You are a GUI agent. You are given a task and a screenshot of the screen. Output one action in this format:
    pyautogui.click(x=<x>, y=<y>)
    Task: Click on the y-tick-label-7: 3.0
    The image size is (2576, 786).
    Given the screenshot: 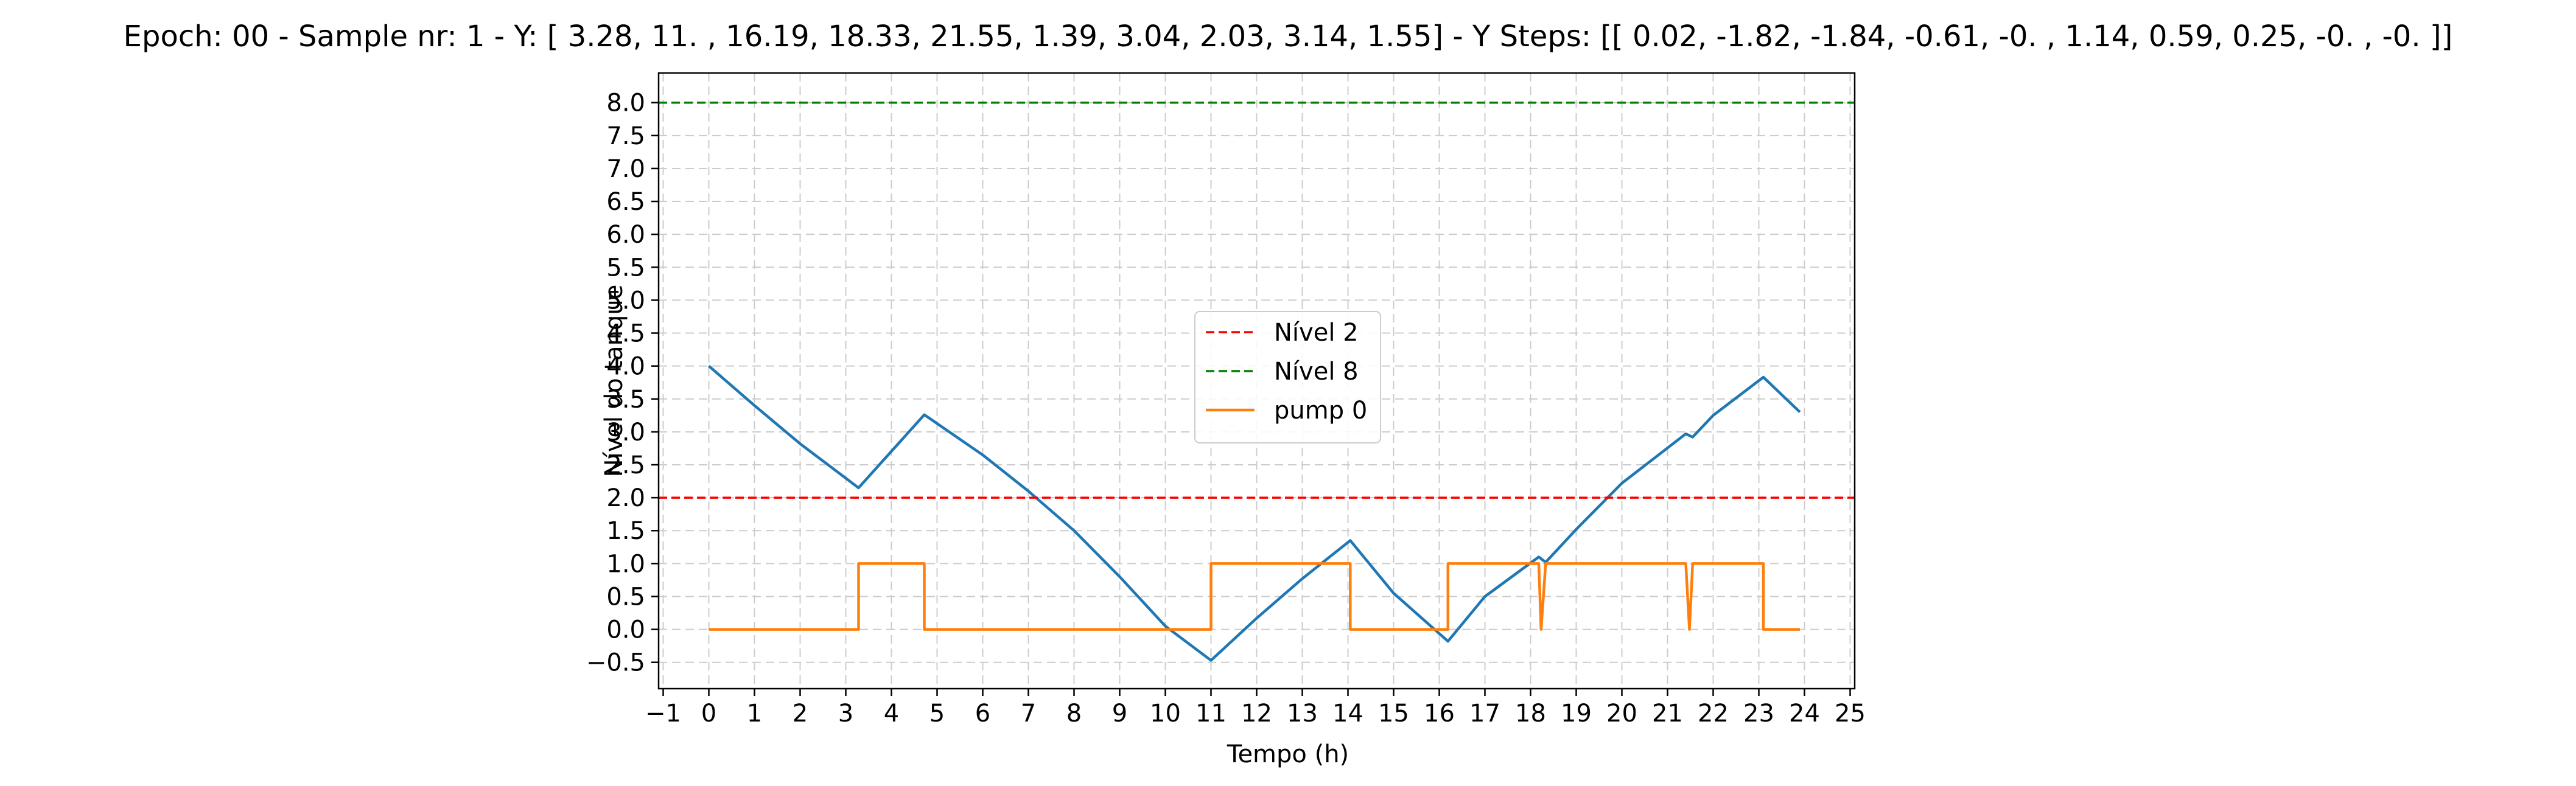 What is the action you would take?
    pyautogui.click(x=626, y=433)
    